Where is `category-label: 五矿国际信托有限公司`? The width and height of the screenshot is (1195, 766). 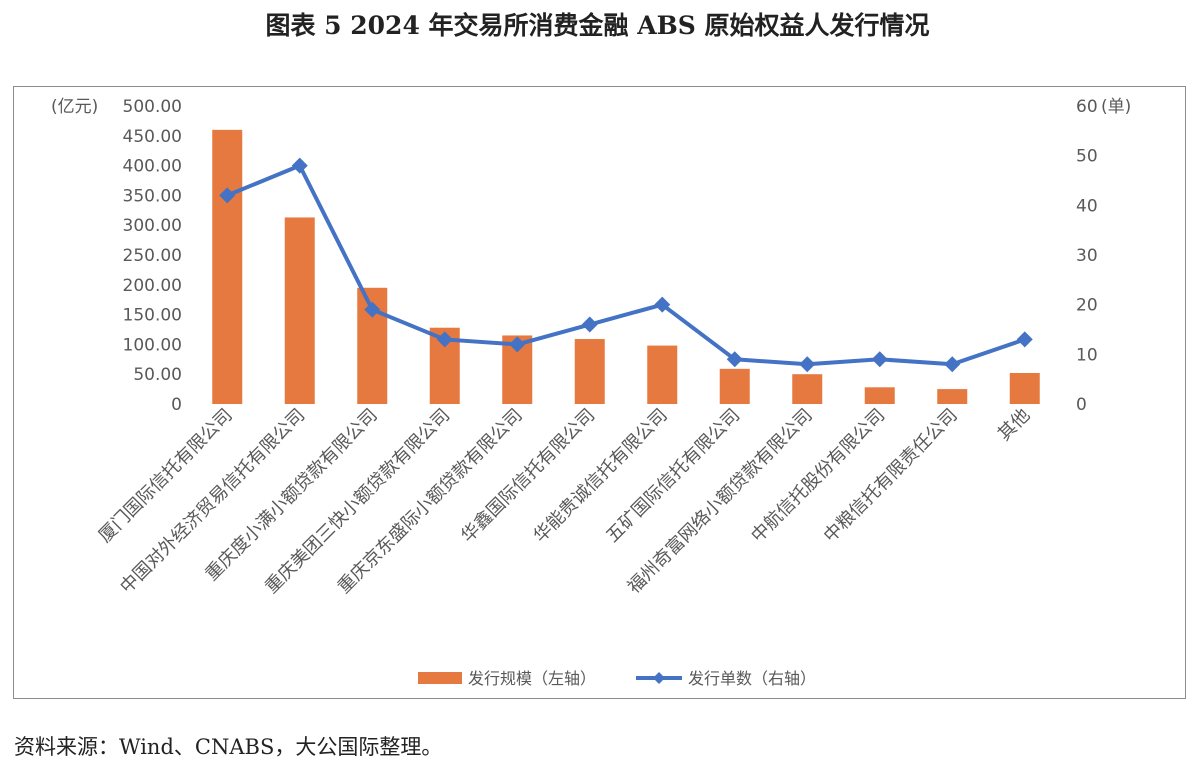
category-label: 五矿国际信托有限公司 is located at coordinates (673, 476).